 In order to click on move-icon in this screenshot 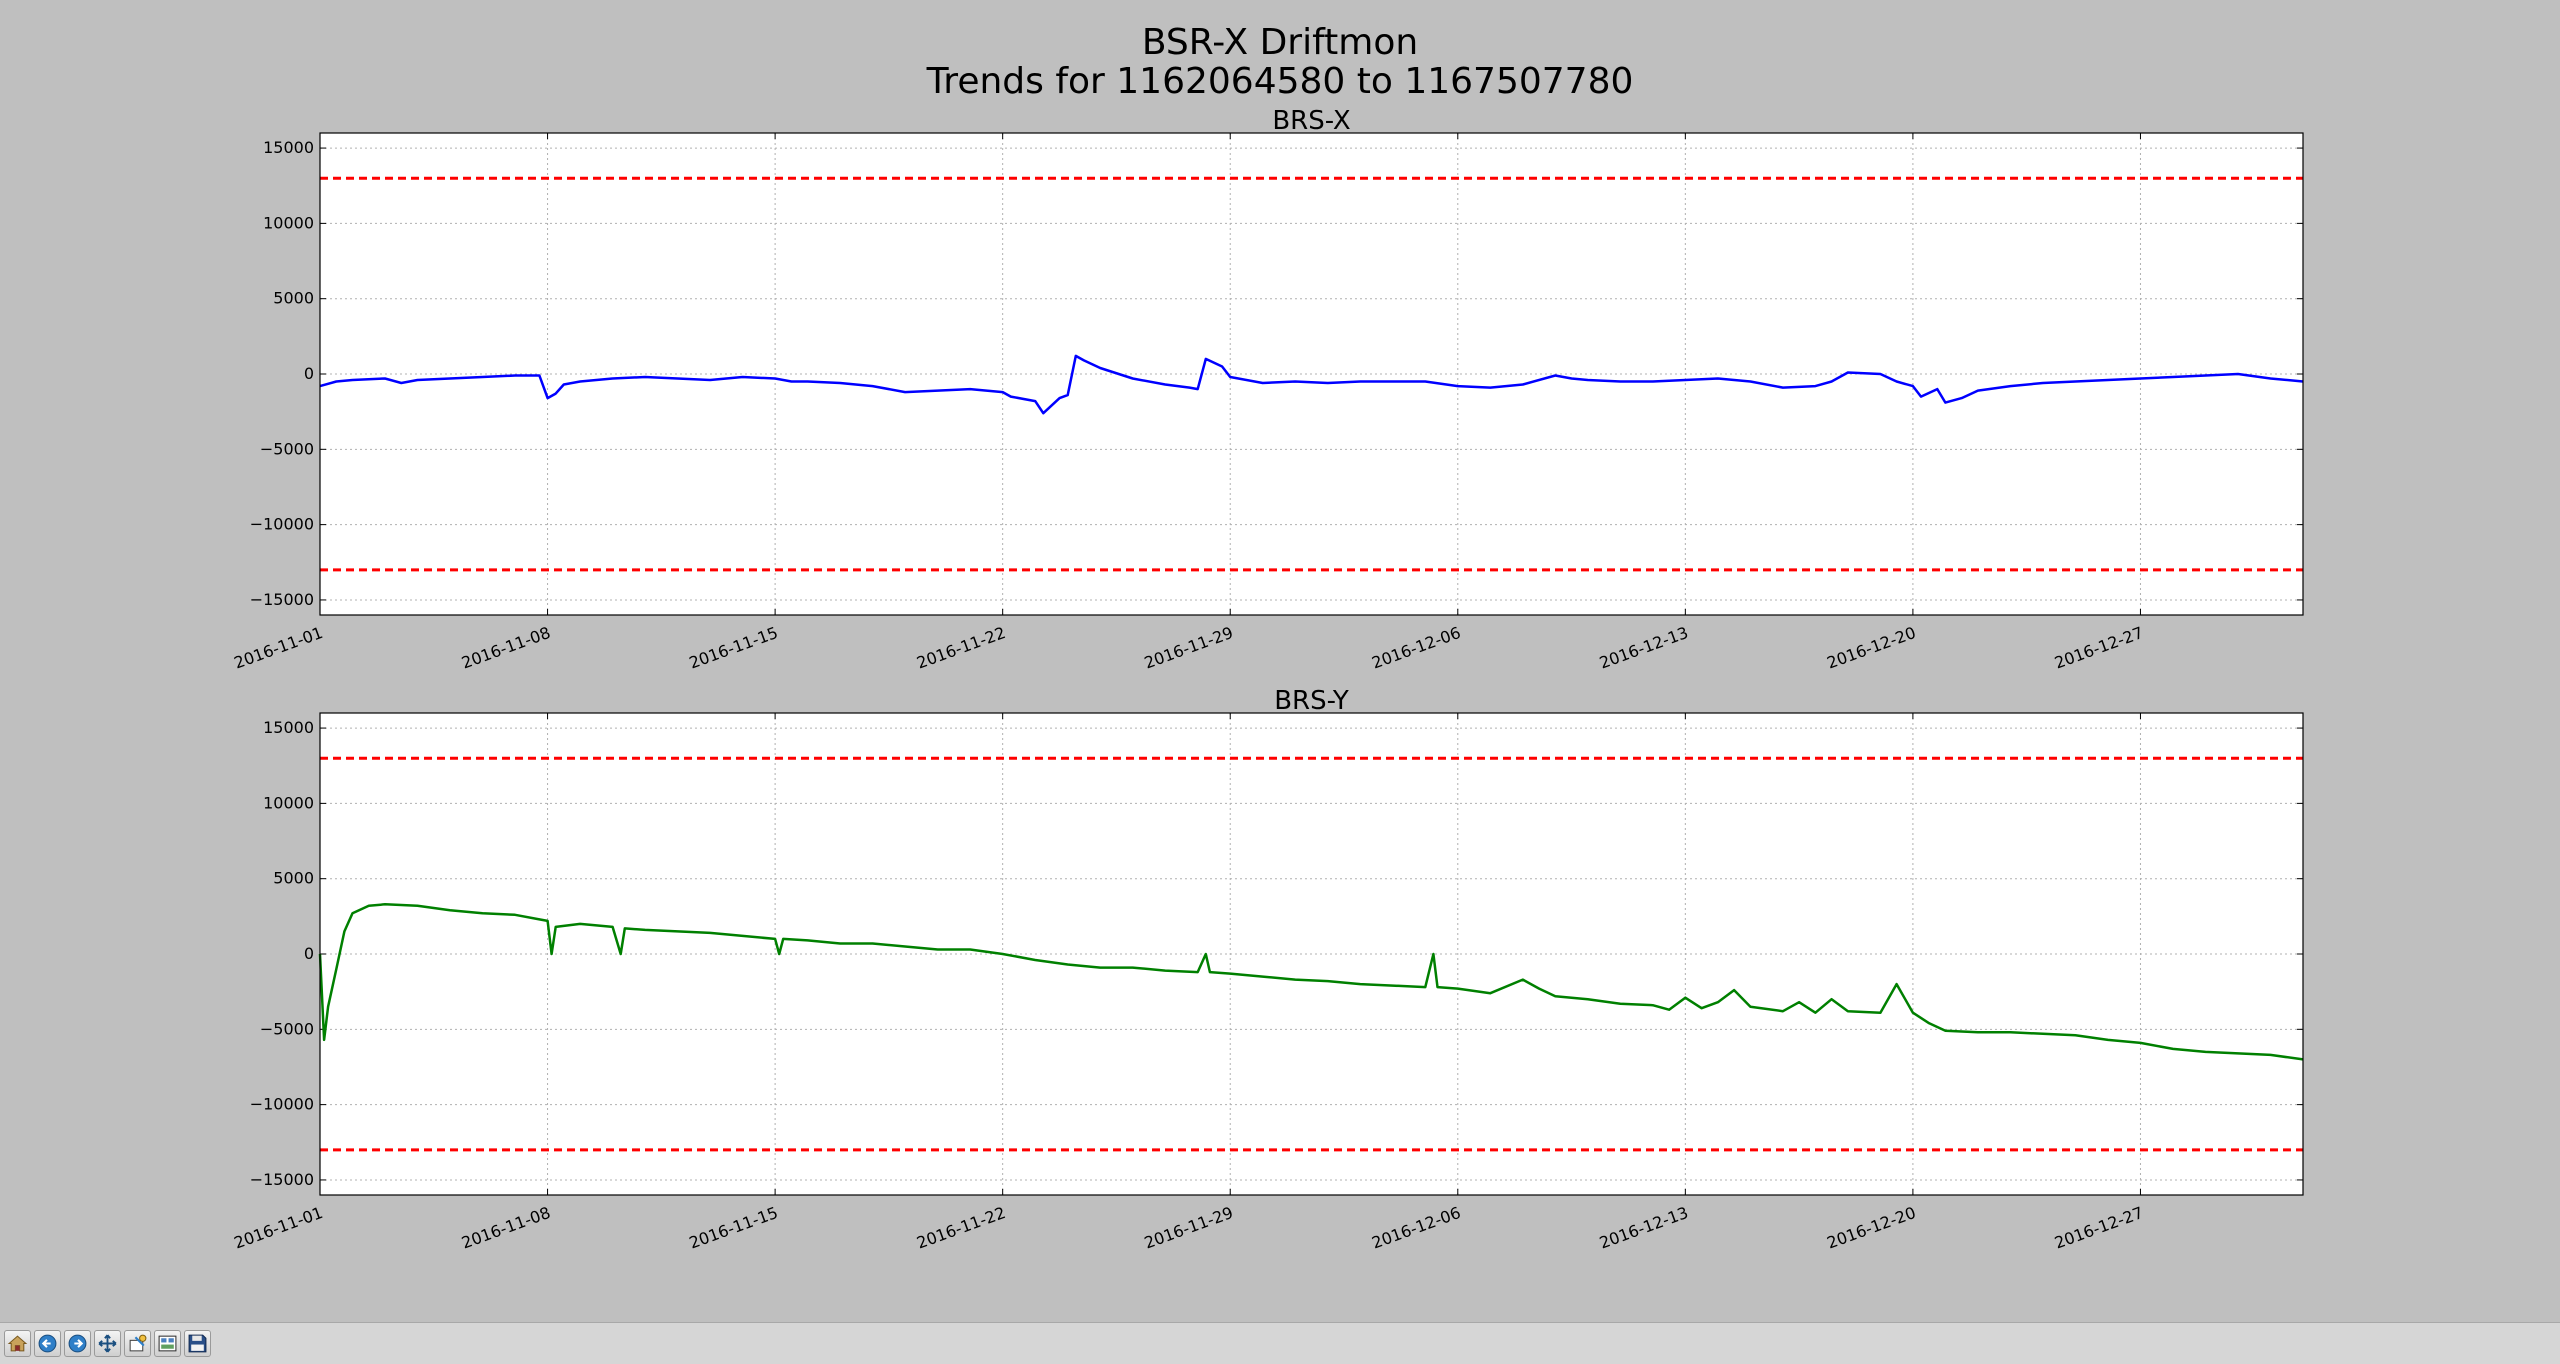, I will do `click(107, 1343)`.